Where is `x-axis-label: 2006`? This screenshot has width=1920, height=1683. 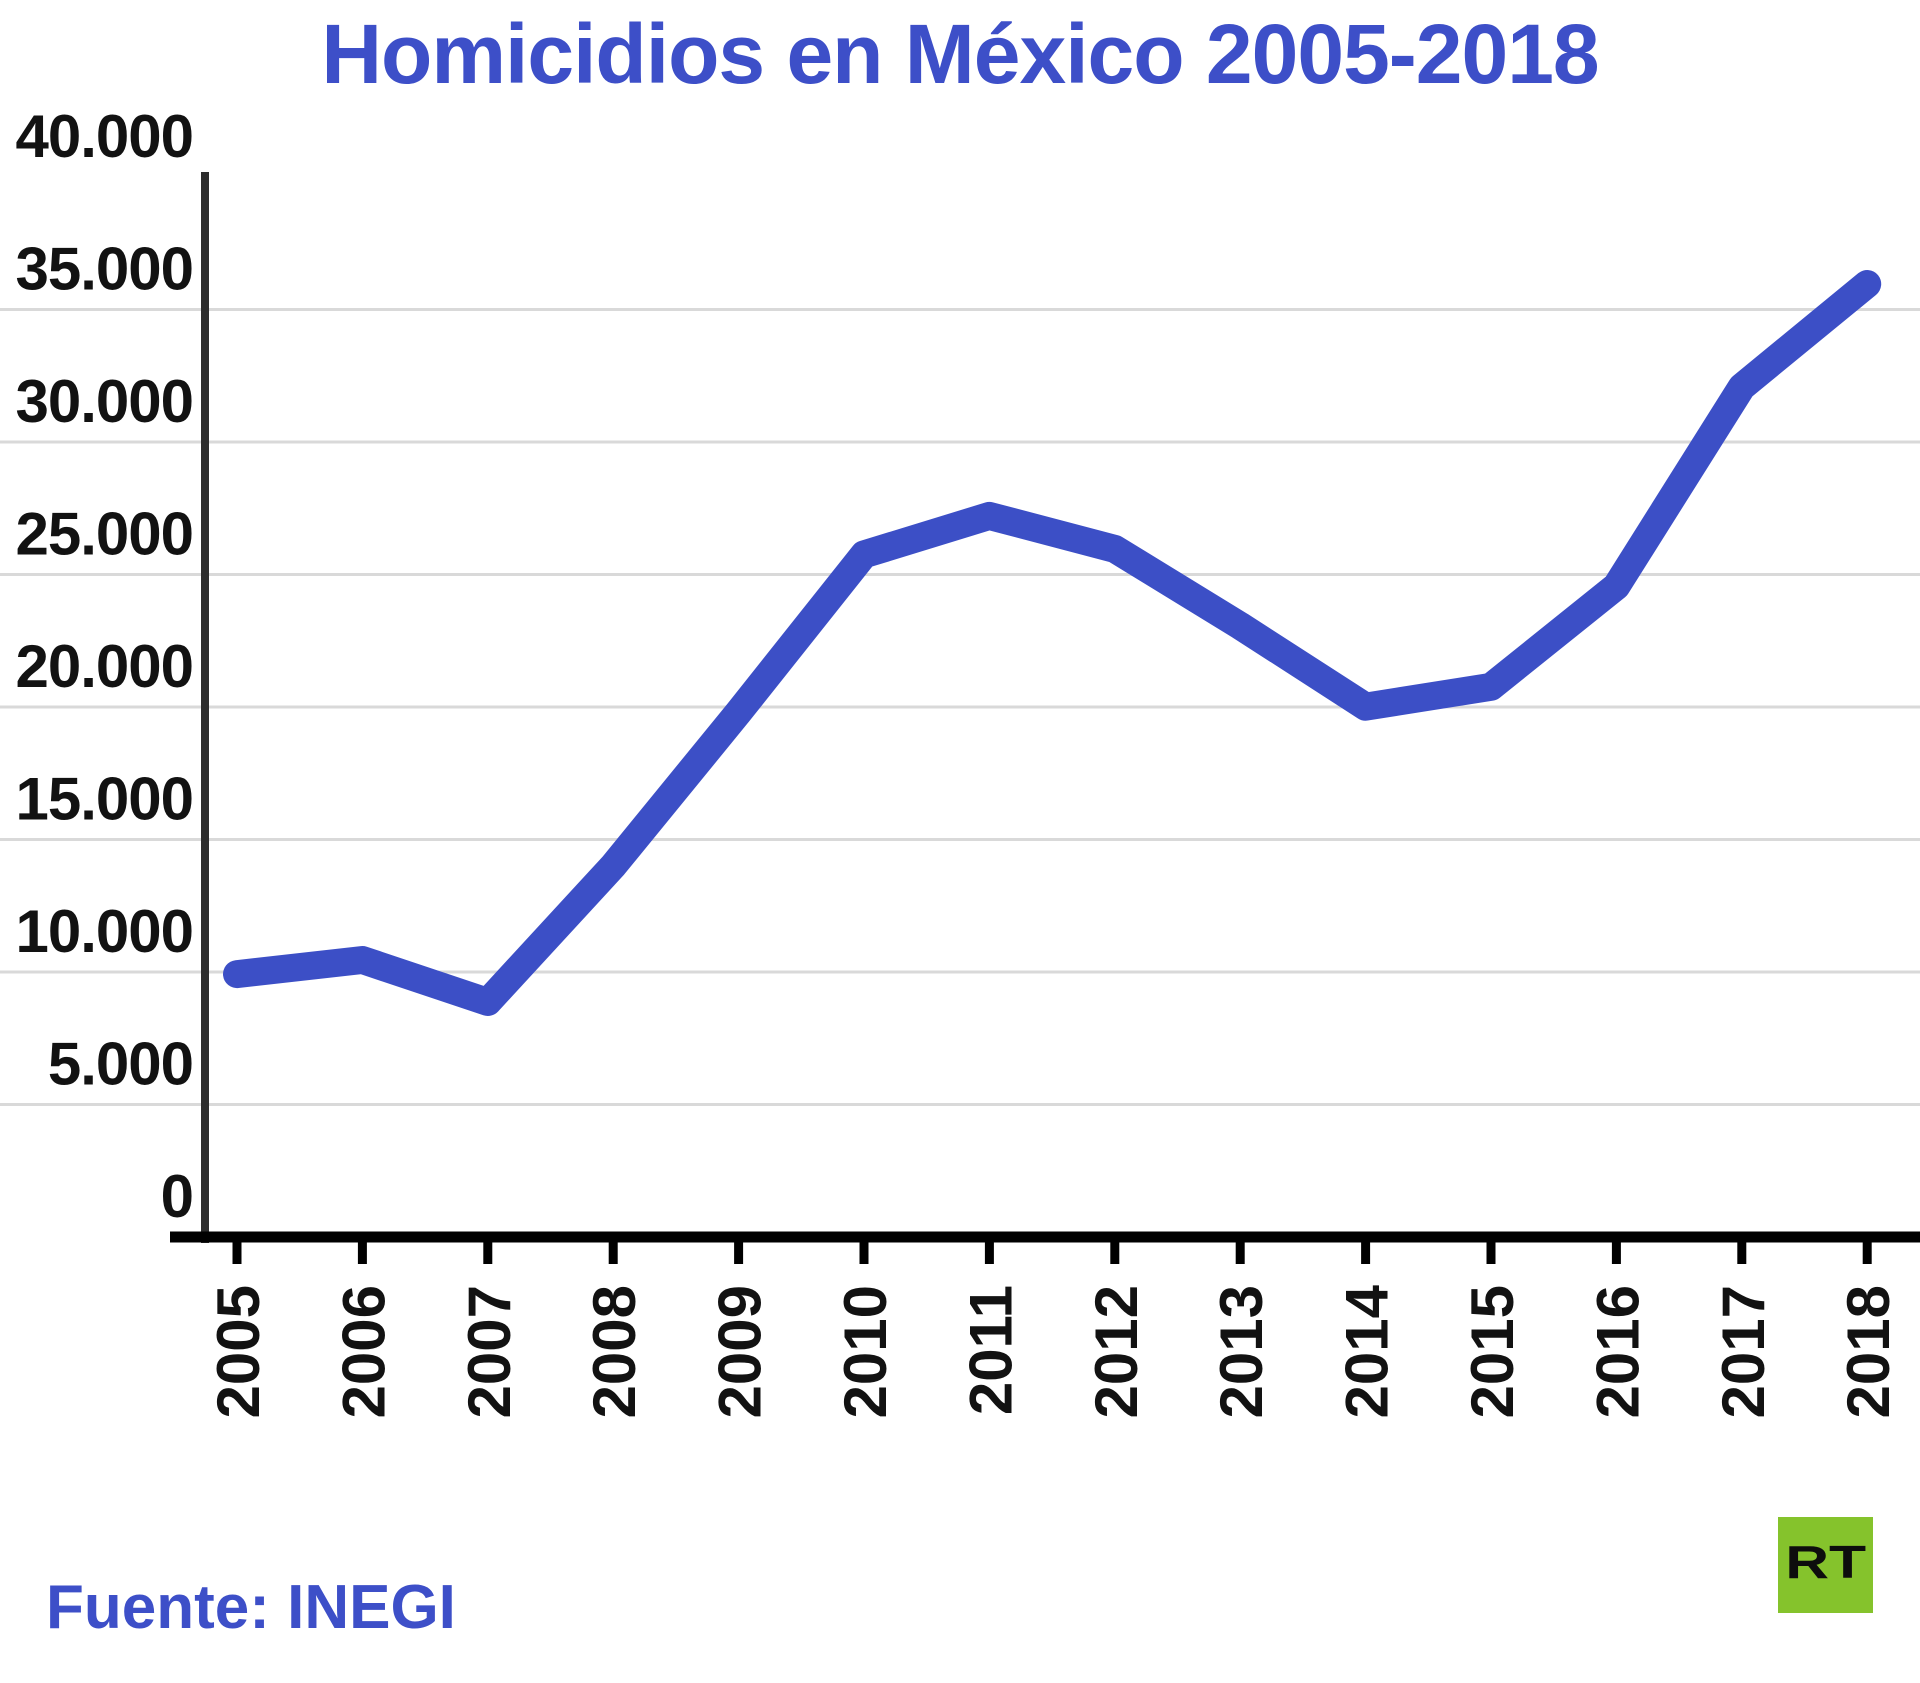
x-axis-label: 2006 is located at coordinates (363, 1351).